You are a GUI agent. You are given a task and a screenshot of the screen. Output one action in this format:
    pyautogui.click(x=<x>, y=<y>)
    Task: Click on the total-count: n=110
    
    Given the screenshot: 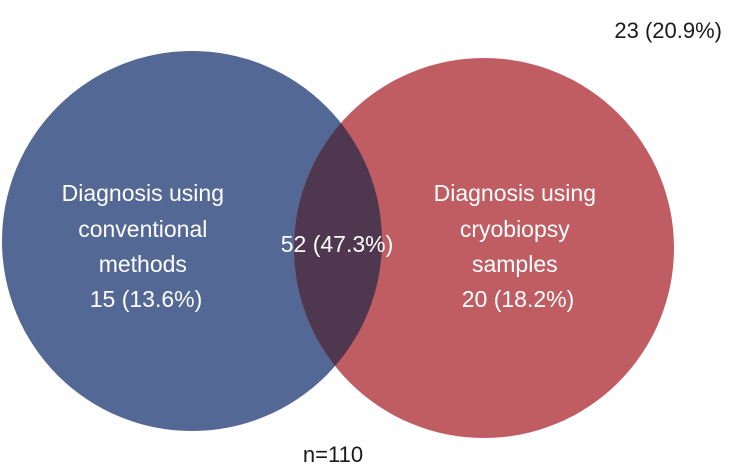 What is the action you would take?
    pyautogui.click(x=333, y=454)
    